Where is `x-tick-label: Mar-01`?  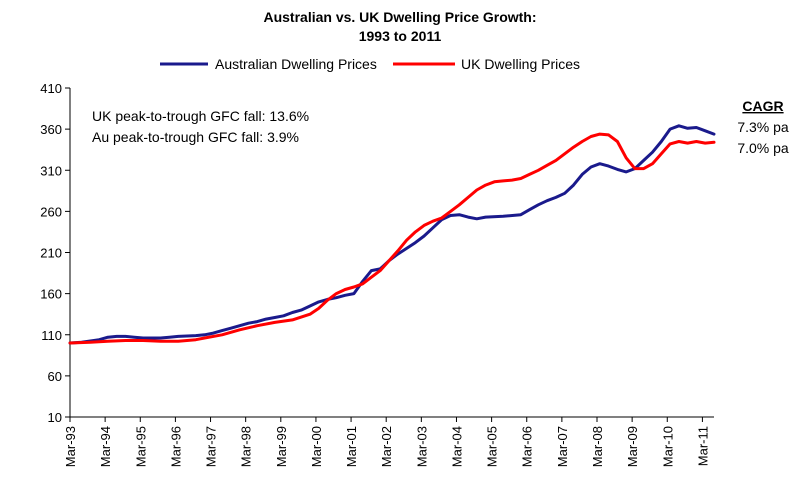
x-tick-label: Mar-01 is located at coordinates (351, 446).